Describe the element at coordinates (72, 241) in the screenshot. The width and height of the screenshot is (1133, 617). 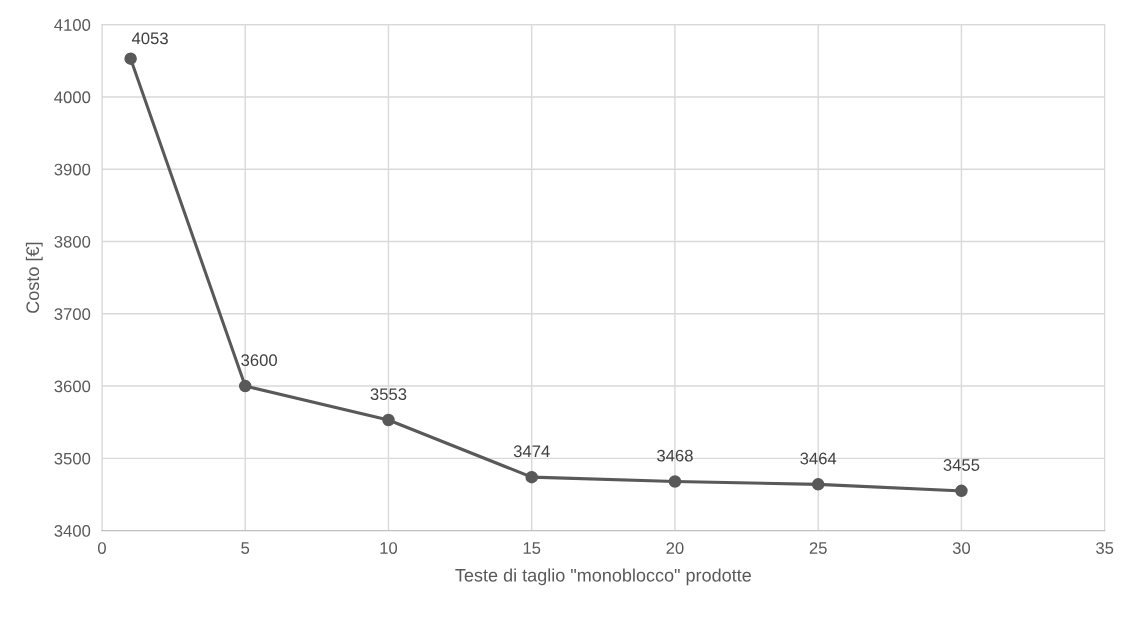
I see `y-tick-label: 3800` at that location.